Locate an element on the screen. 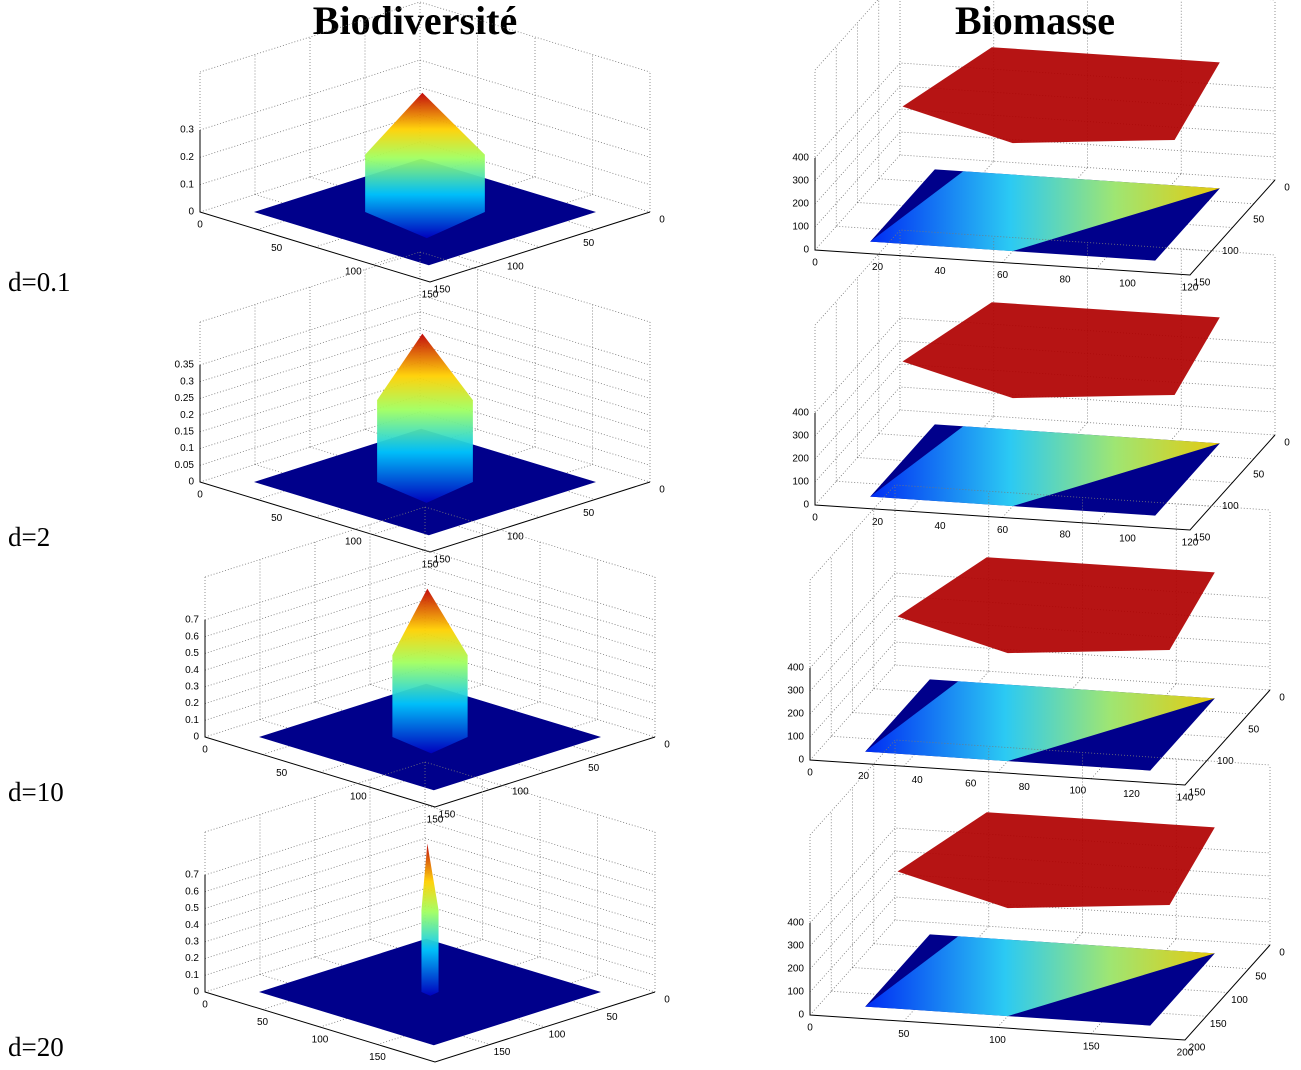 This screenshot has width=1301, height=1070. z-tick-label: 0.05 is located at coordinates (185, 465).